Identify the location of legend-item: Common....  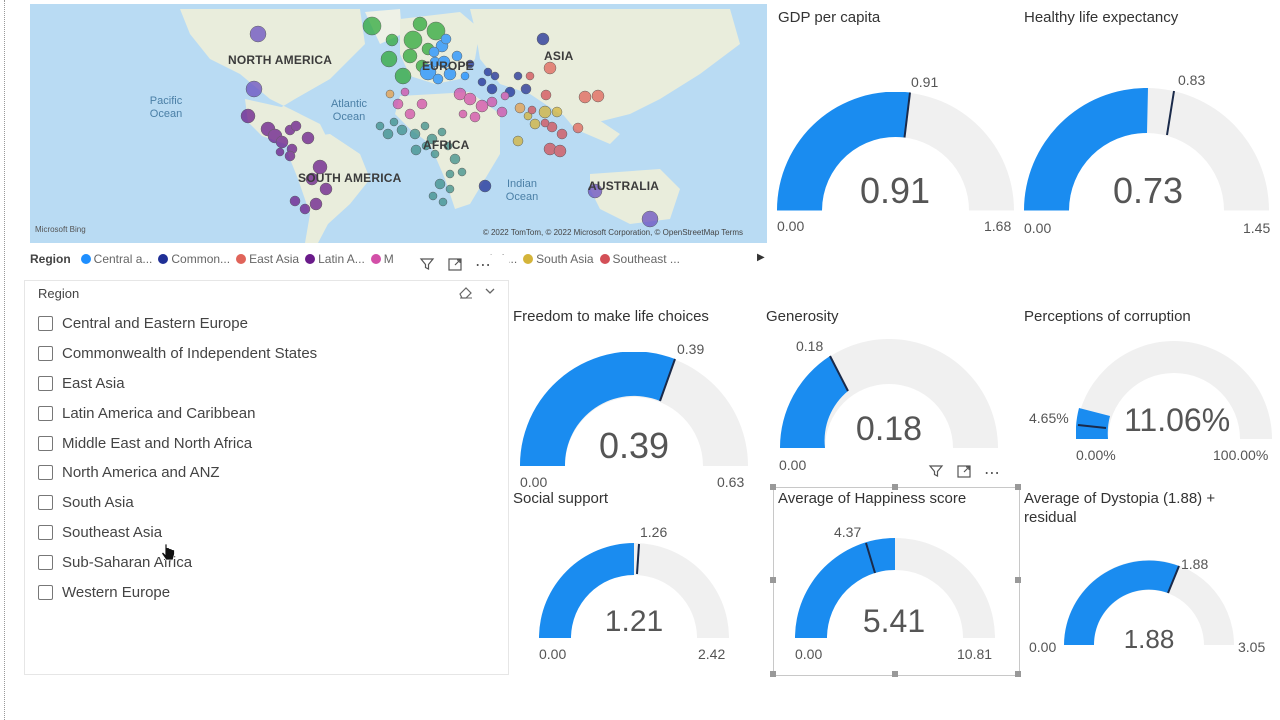
(194, 259).